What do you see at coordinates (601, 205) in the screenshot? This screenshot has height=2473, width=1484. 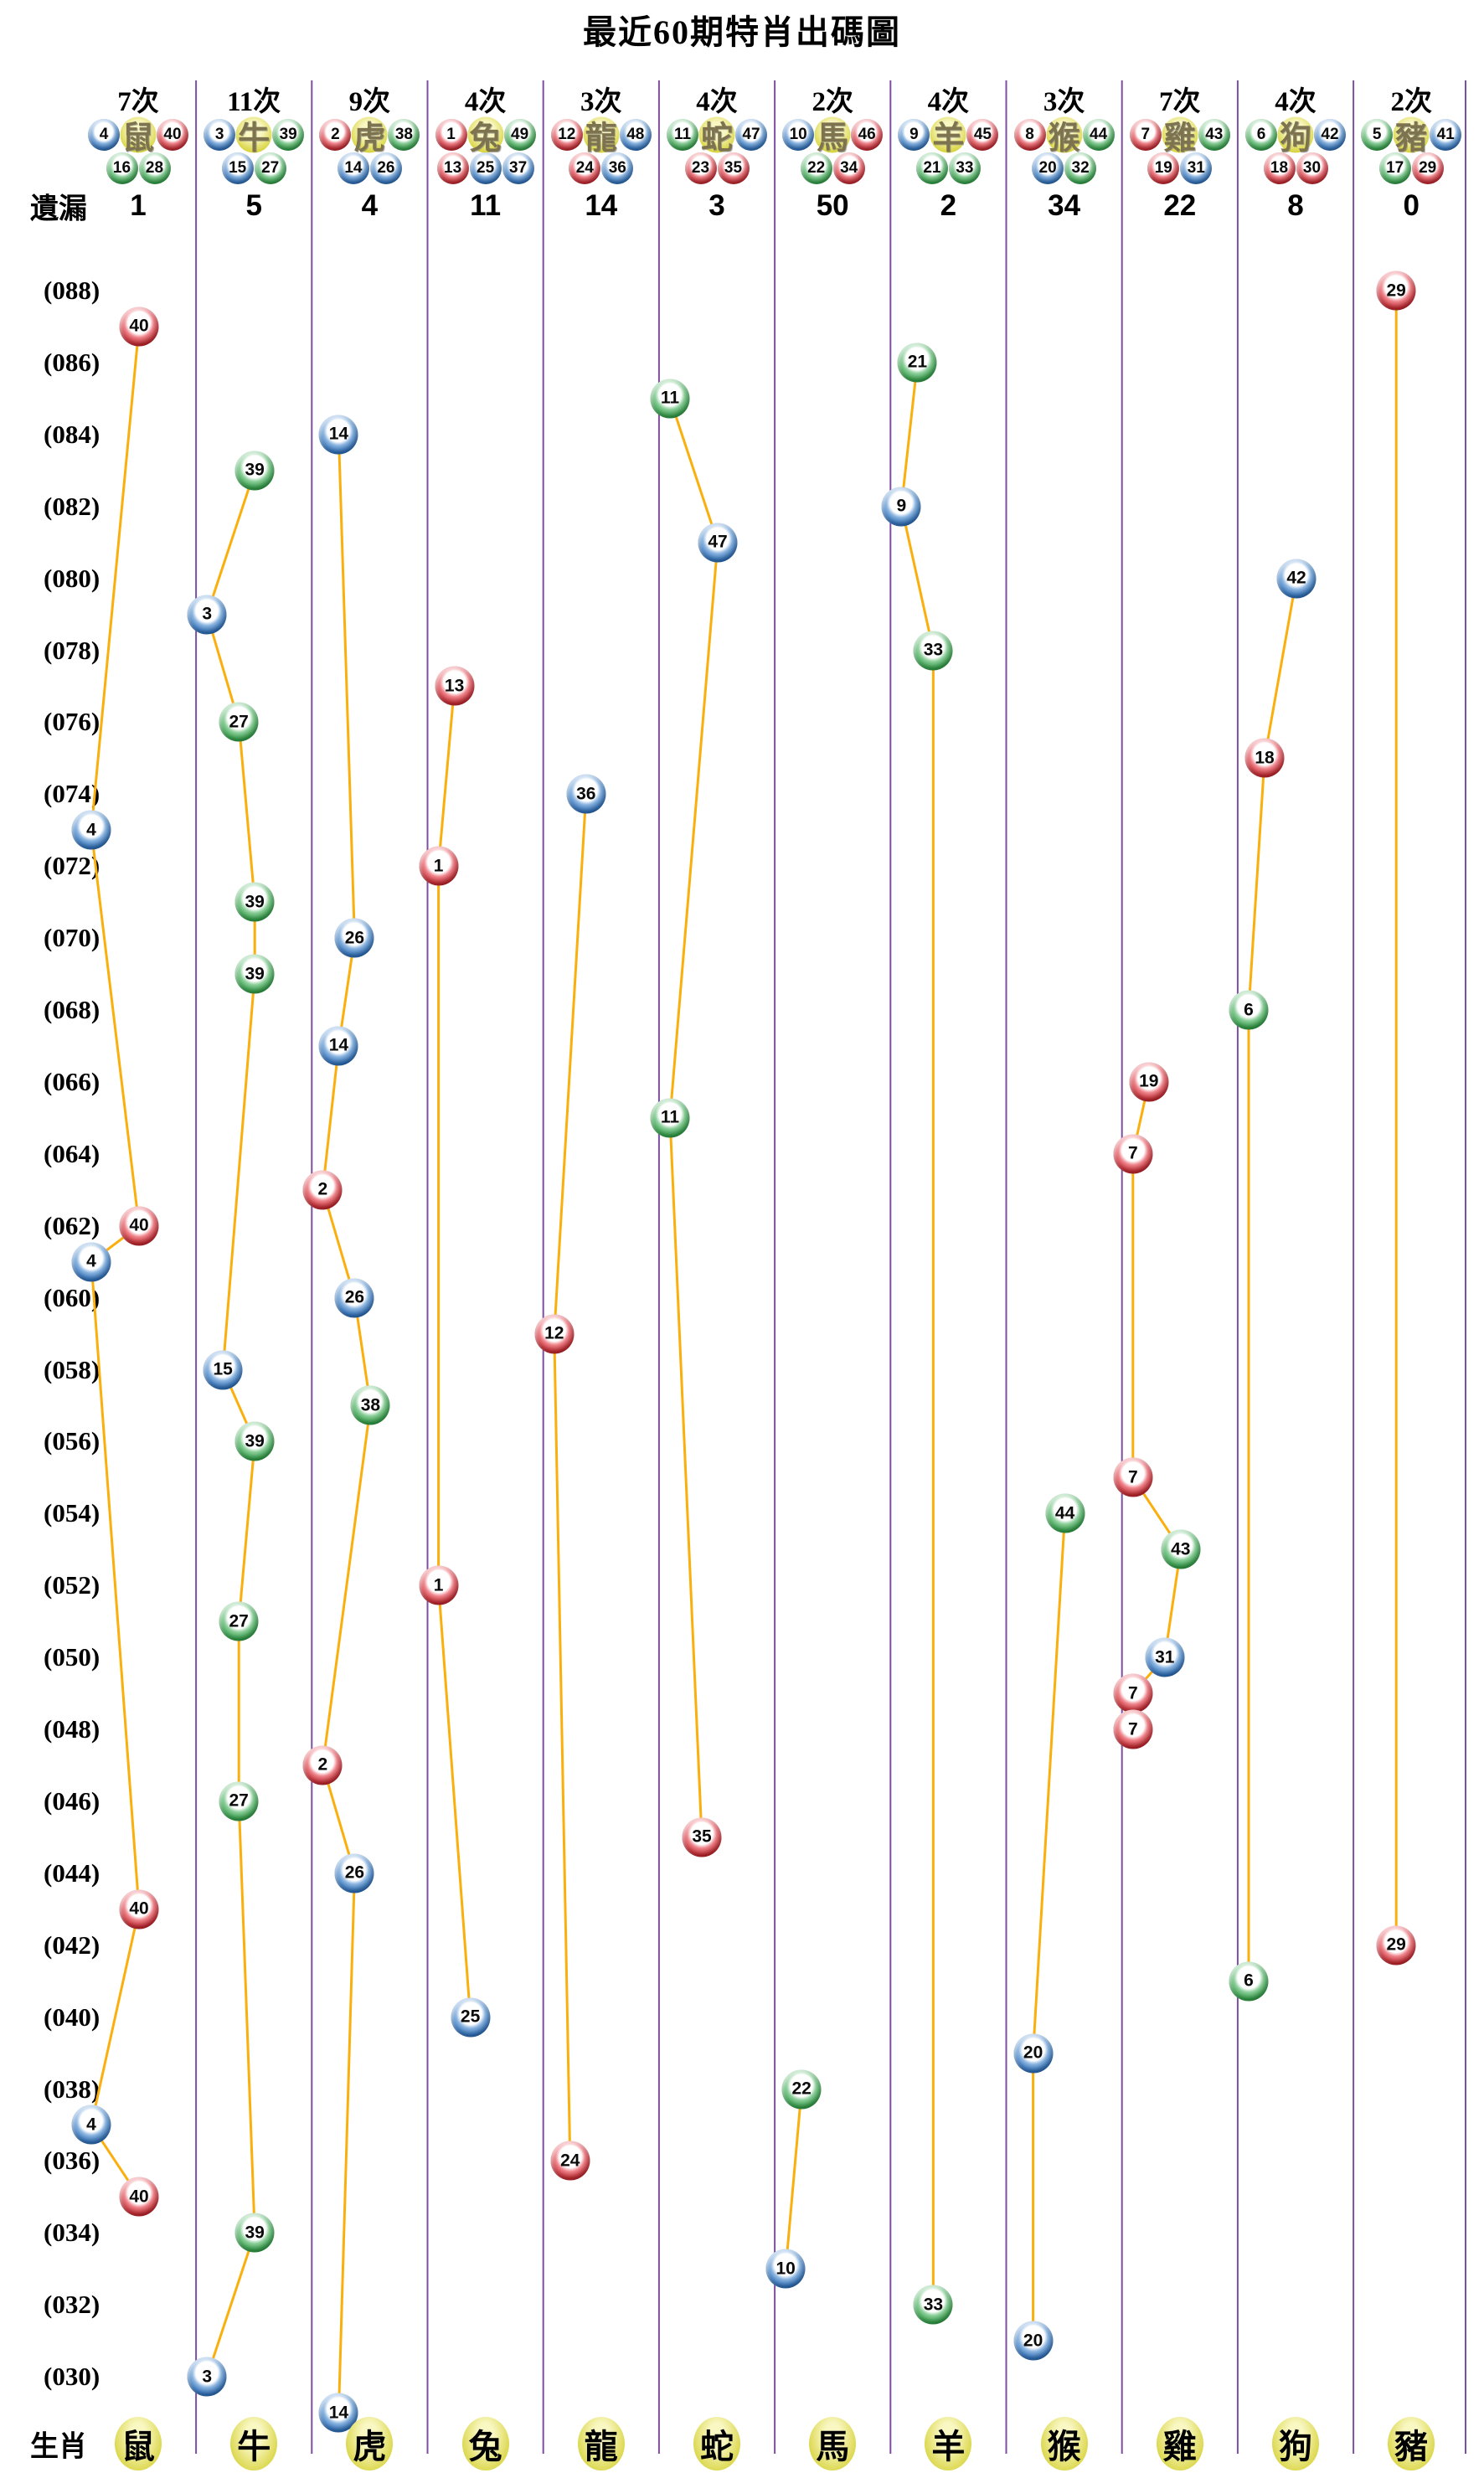 I see `miss-value-龍: 14` at bounding box center [601, 205].